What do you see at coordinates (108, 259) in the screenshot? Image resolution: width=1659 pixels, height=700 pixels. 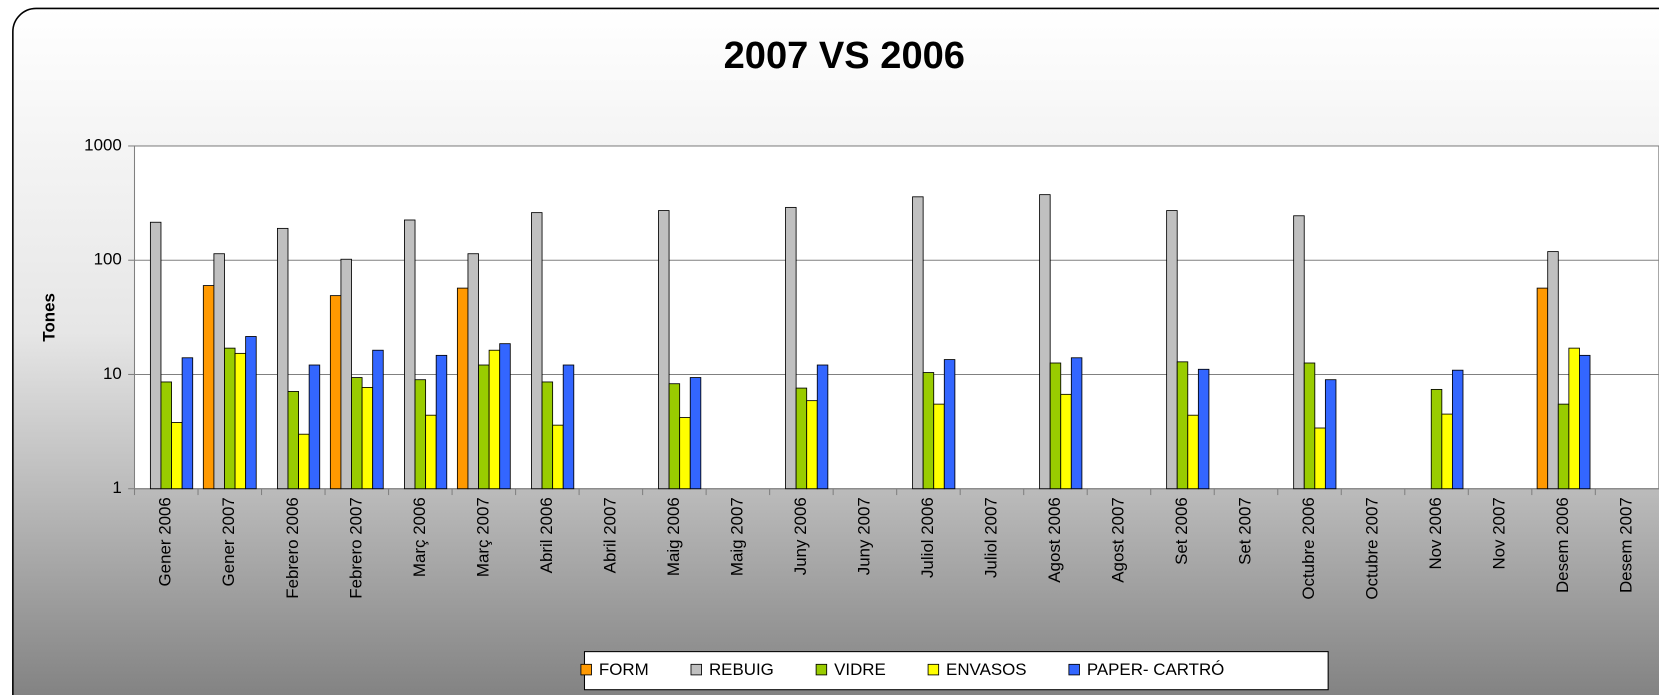 I see `y-tick-label: 100` at bounding box center [108, 259].